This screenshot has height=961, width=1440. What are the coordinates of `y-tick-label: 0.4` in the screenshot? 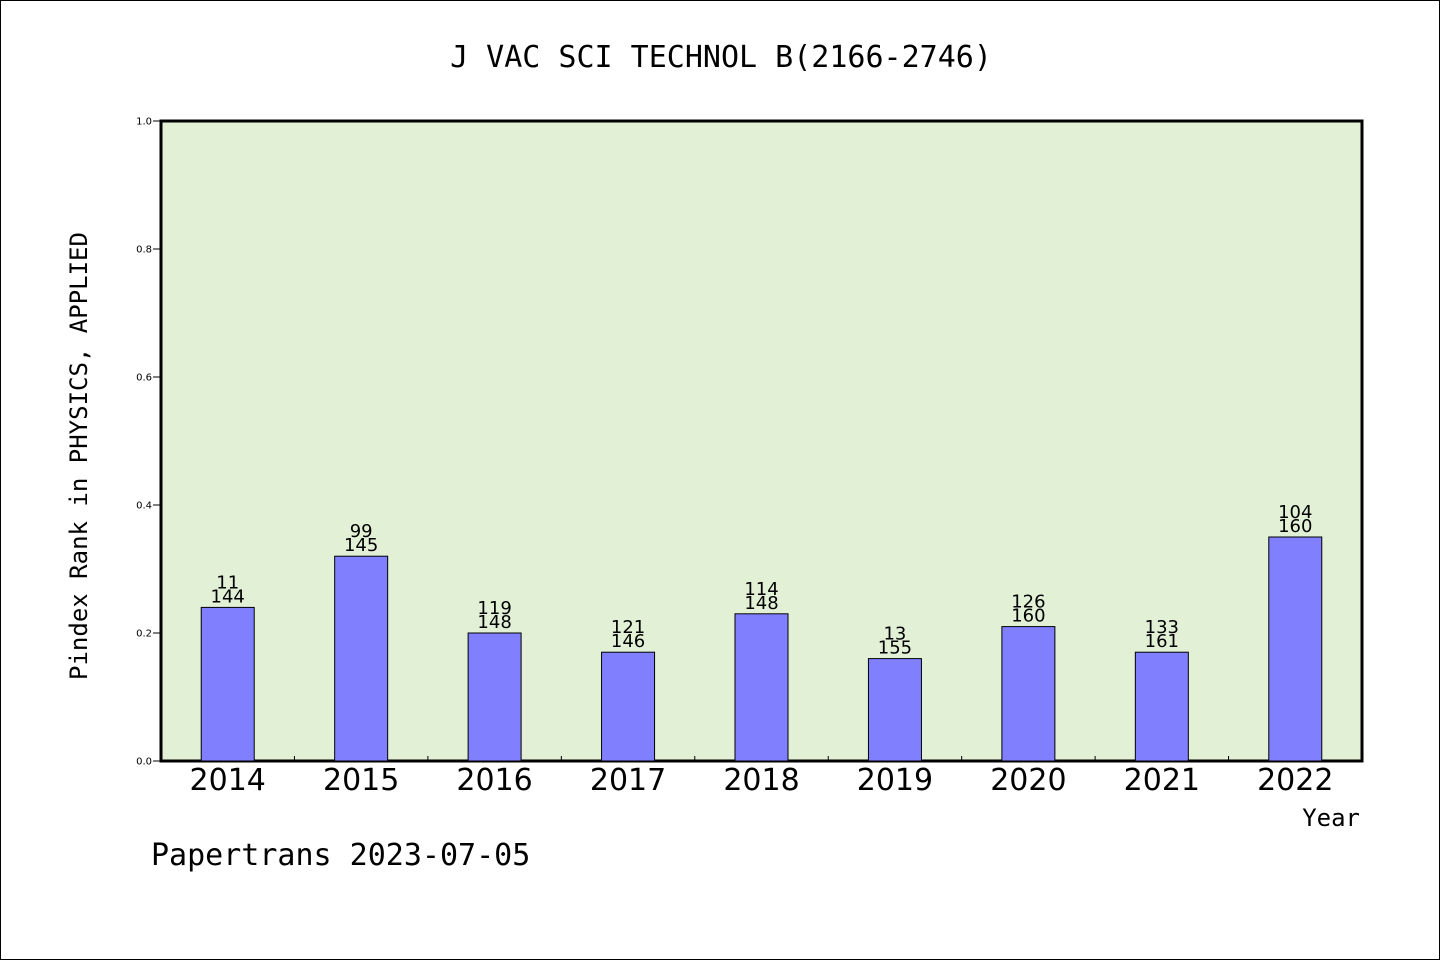 It's located at (144, 506).